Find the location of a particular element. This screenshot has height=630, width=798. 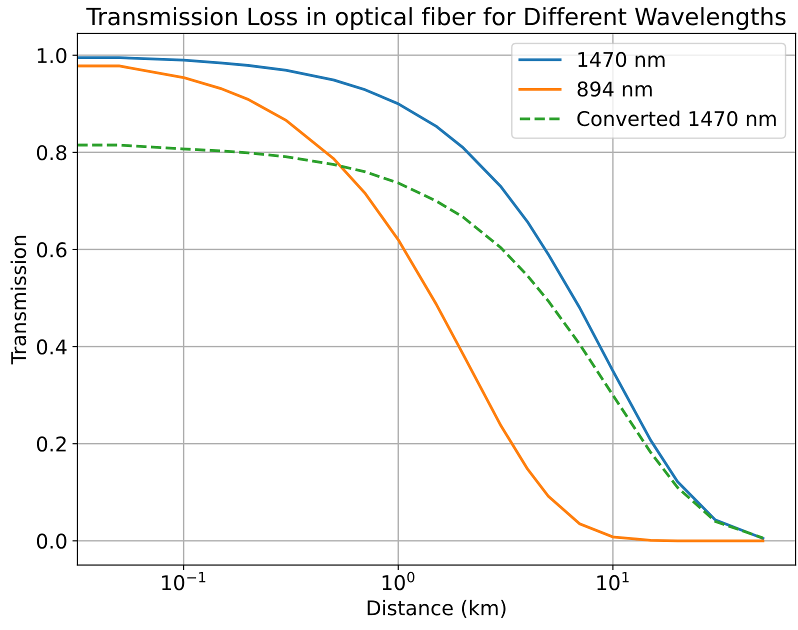

chart-title: Transmission Loss in optical fiber for Different Wavelengths is located at coordinates (436, 18).